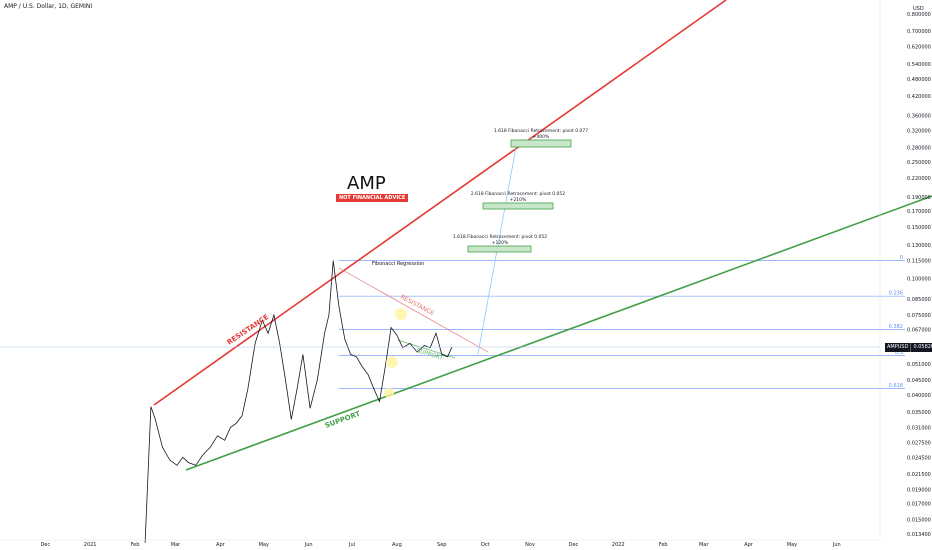  Describe the element at coordinates (919, 198) in the screenshot. I see `y-tick-label: 0.190000` at that location.